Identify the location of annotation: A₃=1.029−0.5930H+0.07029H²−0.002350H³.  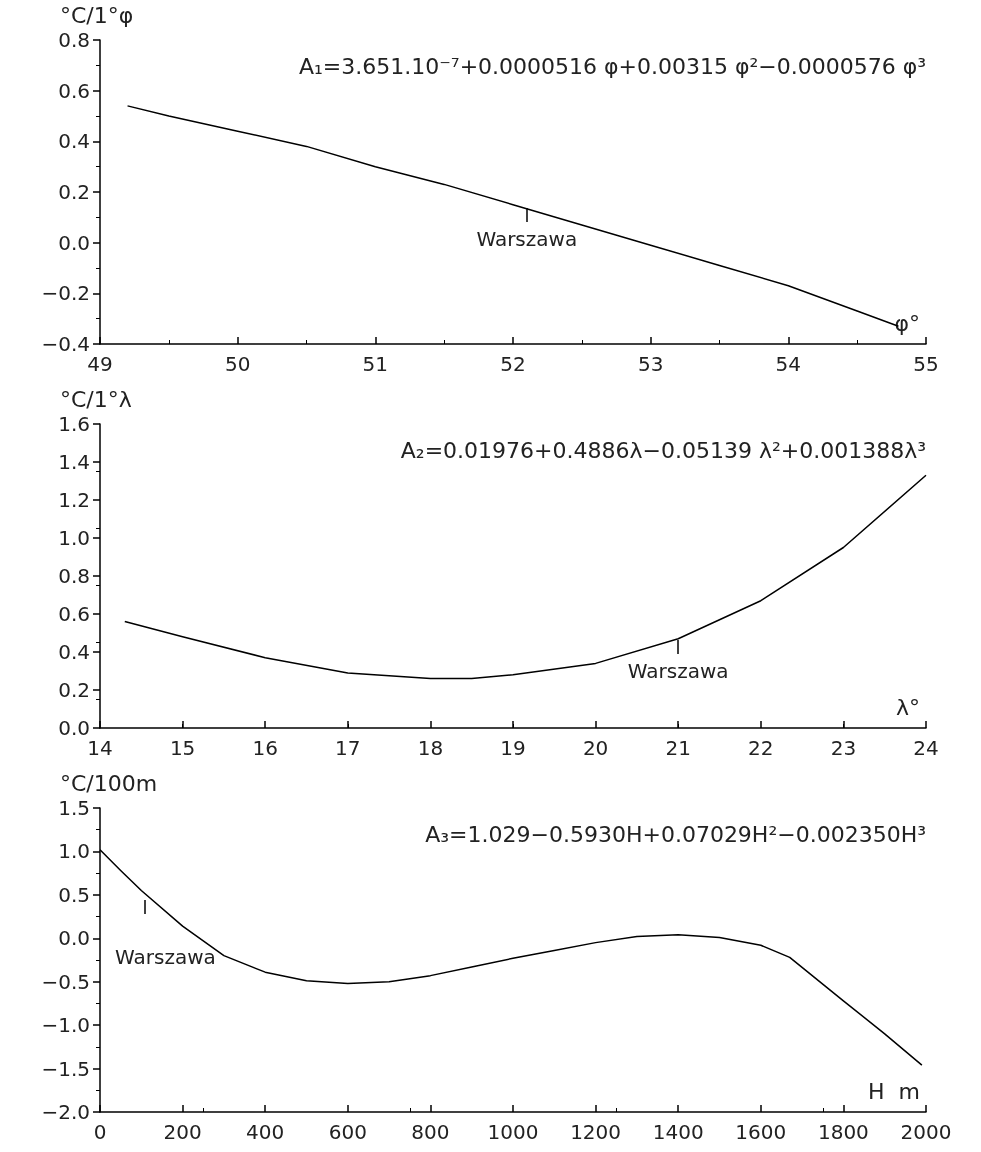
(675, 834).